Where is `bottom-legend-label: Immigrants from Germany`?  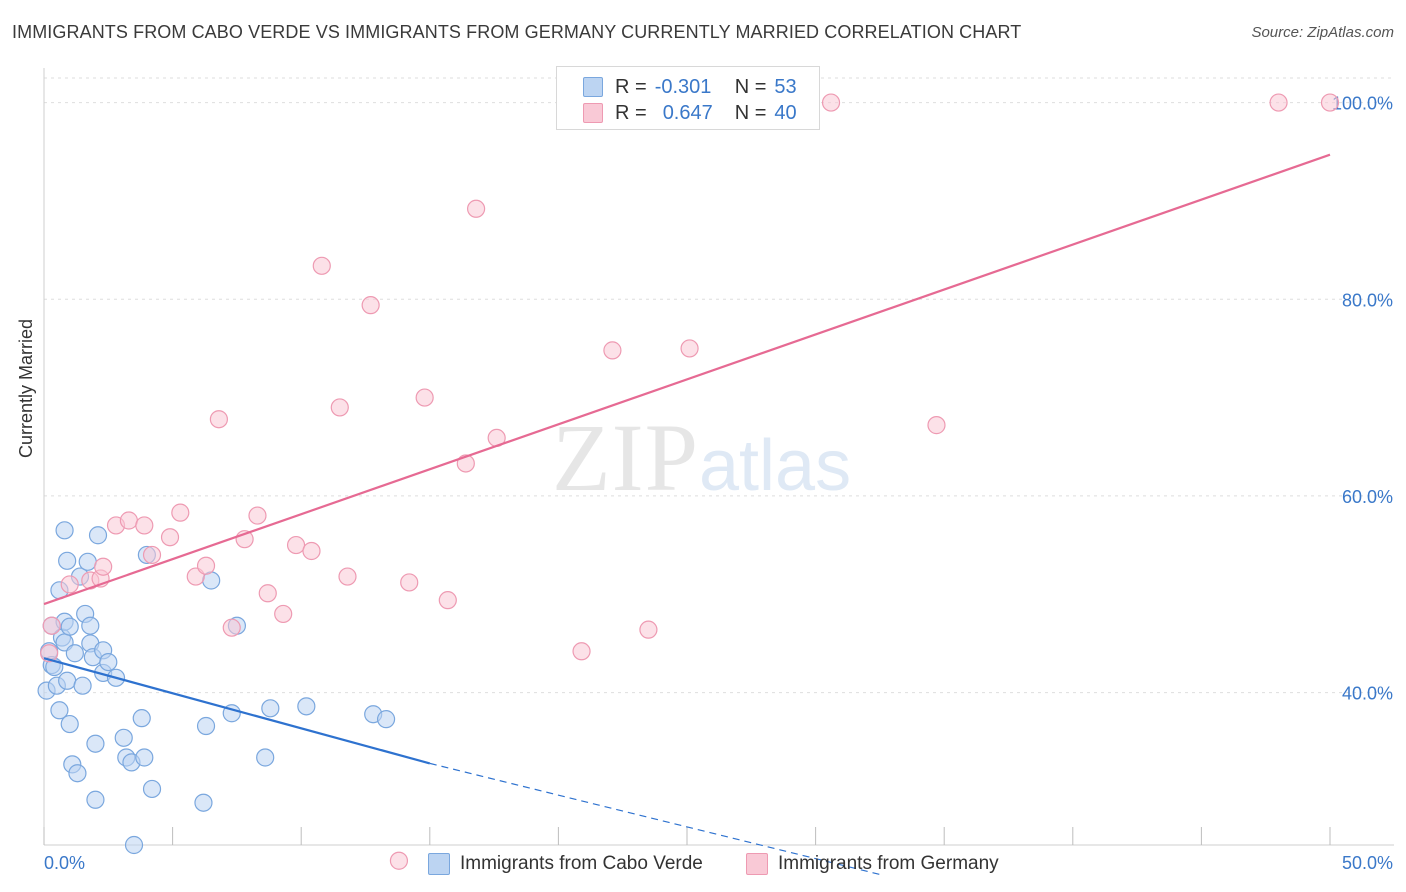 bottom-legend-label: Immigrants from Germany is located at coordinates (888, 863).